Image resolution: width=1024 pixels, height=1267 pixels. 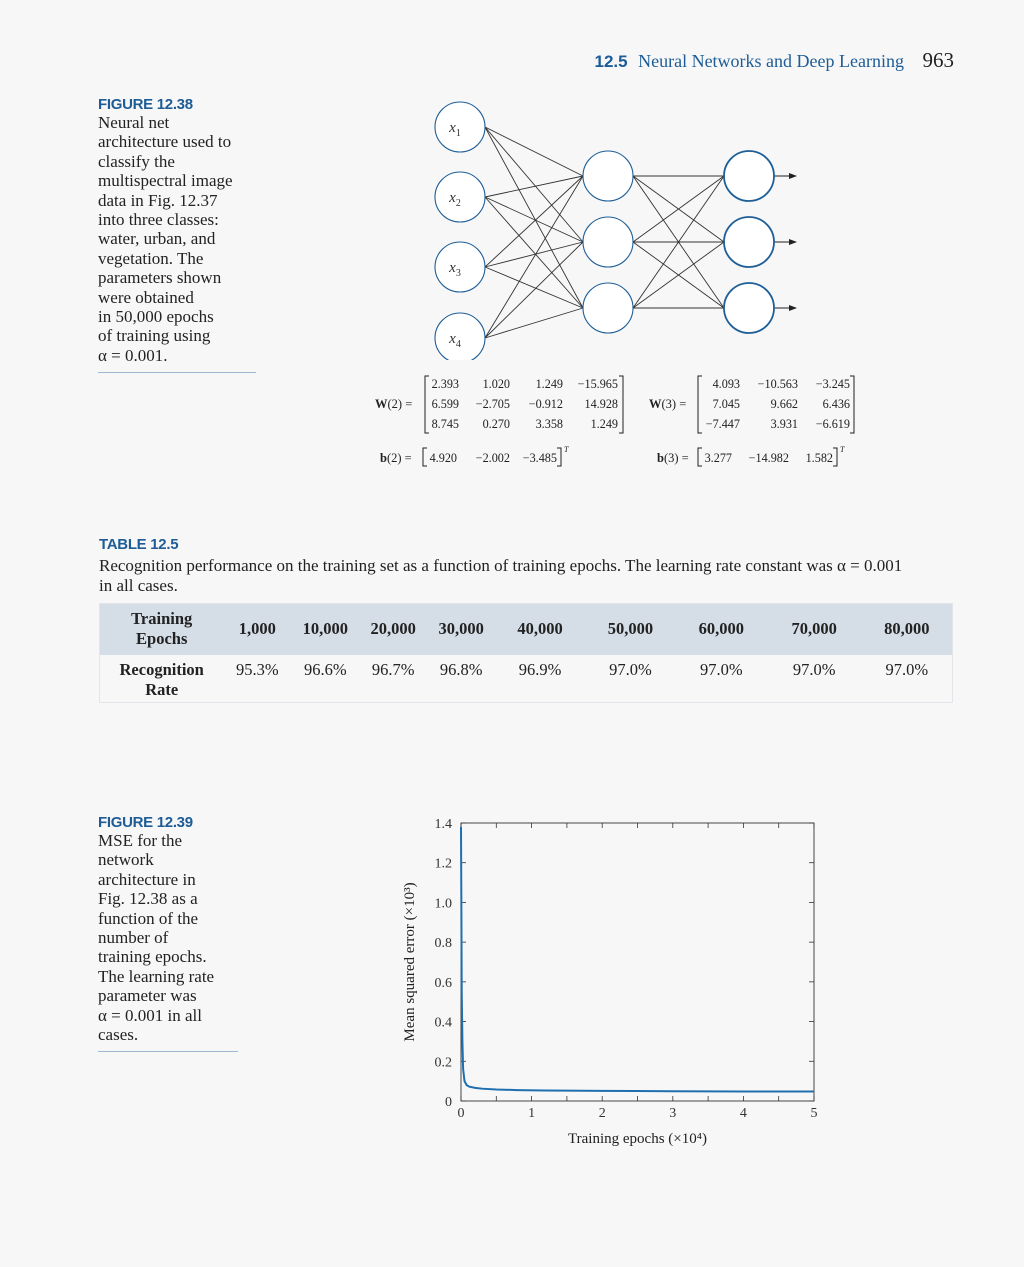 I want to click on caption-line: function of the, so click(x=148, y=918).